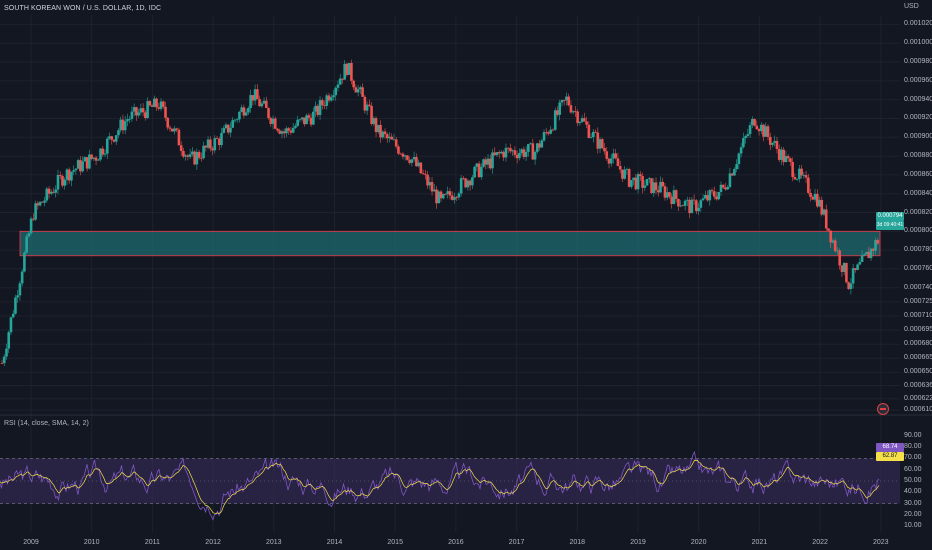 The width and height of the screenshot is (932, 550). Describe the element at coordinates (918, 43) in the screenshot. I see `price-tick-label: 0.001000` at that location.